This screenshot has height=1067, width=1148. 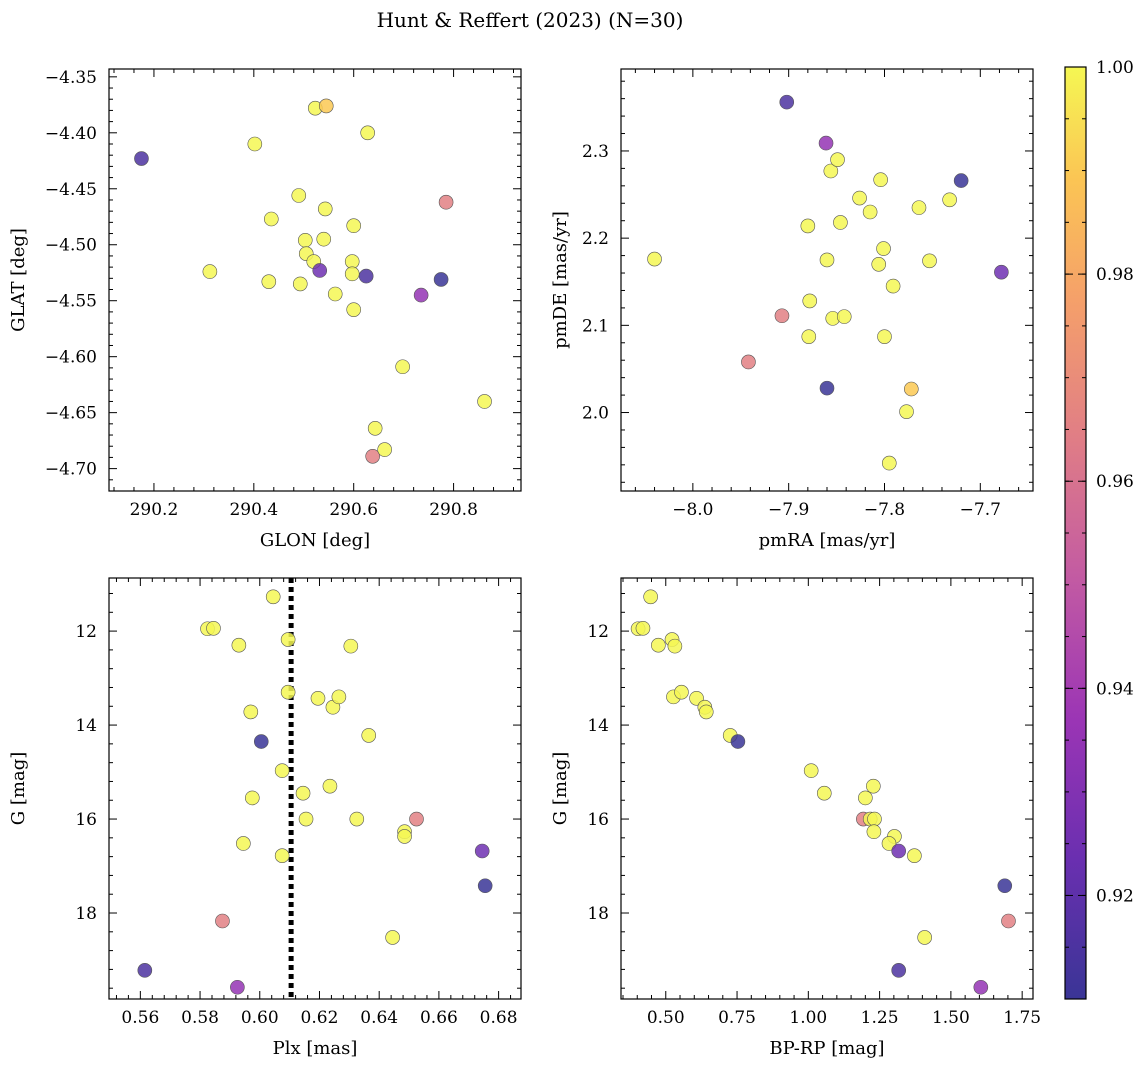 I want to click on y-axis-label: G [mag], so click(x=560, y=788).